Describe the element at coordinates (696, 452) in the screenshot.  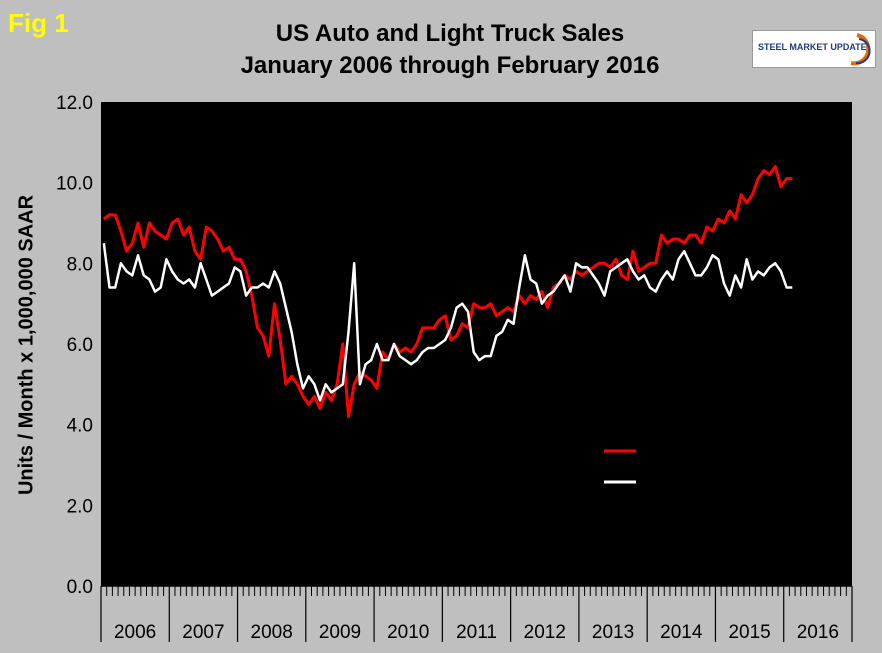
I see `legend-label: Light Trucks` at that location.